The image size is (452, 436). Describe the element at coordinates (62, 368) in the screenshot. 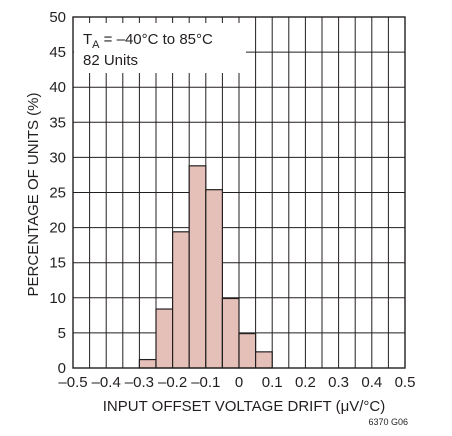

I see `y-tick-label: 0` at that location.